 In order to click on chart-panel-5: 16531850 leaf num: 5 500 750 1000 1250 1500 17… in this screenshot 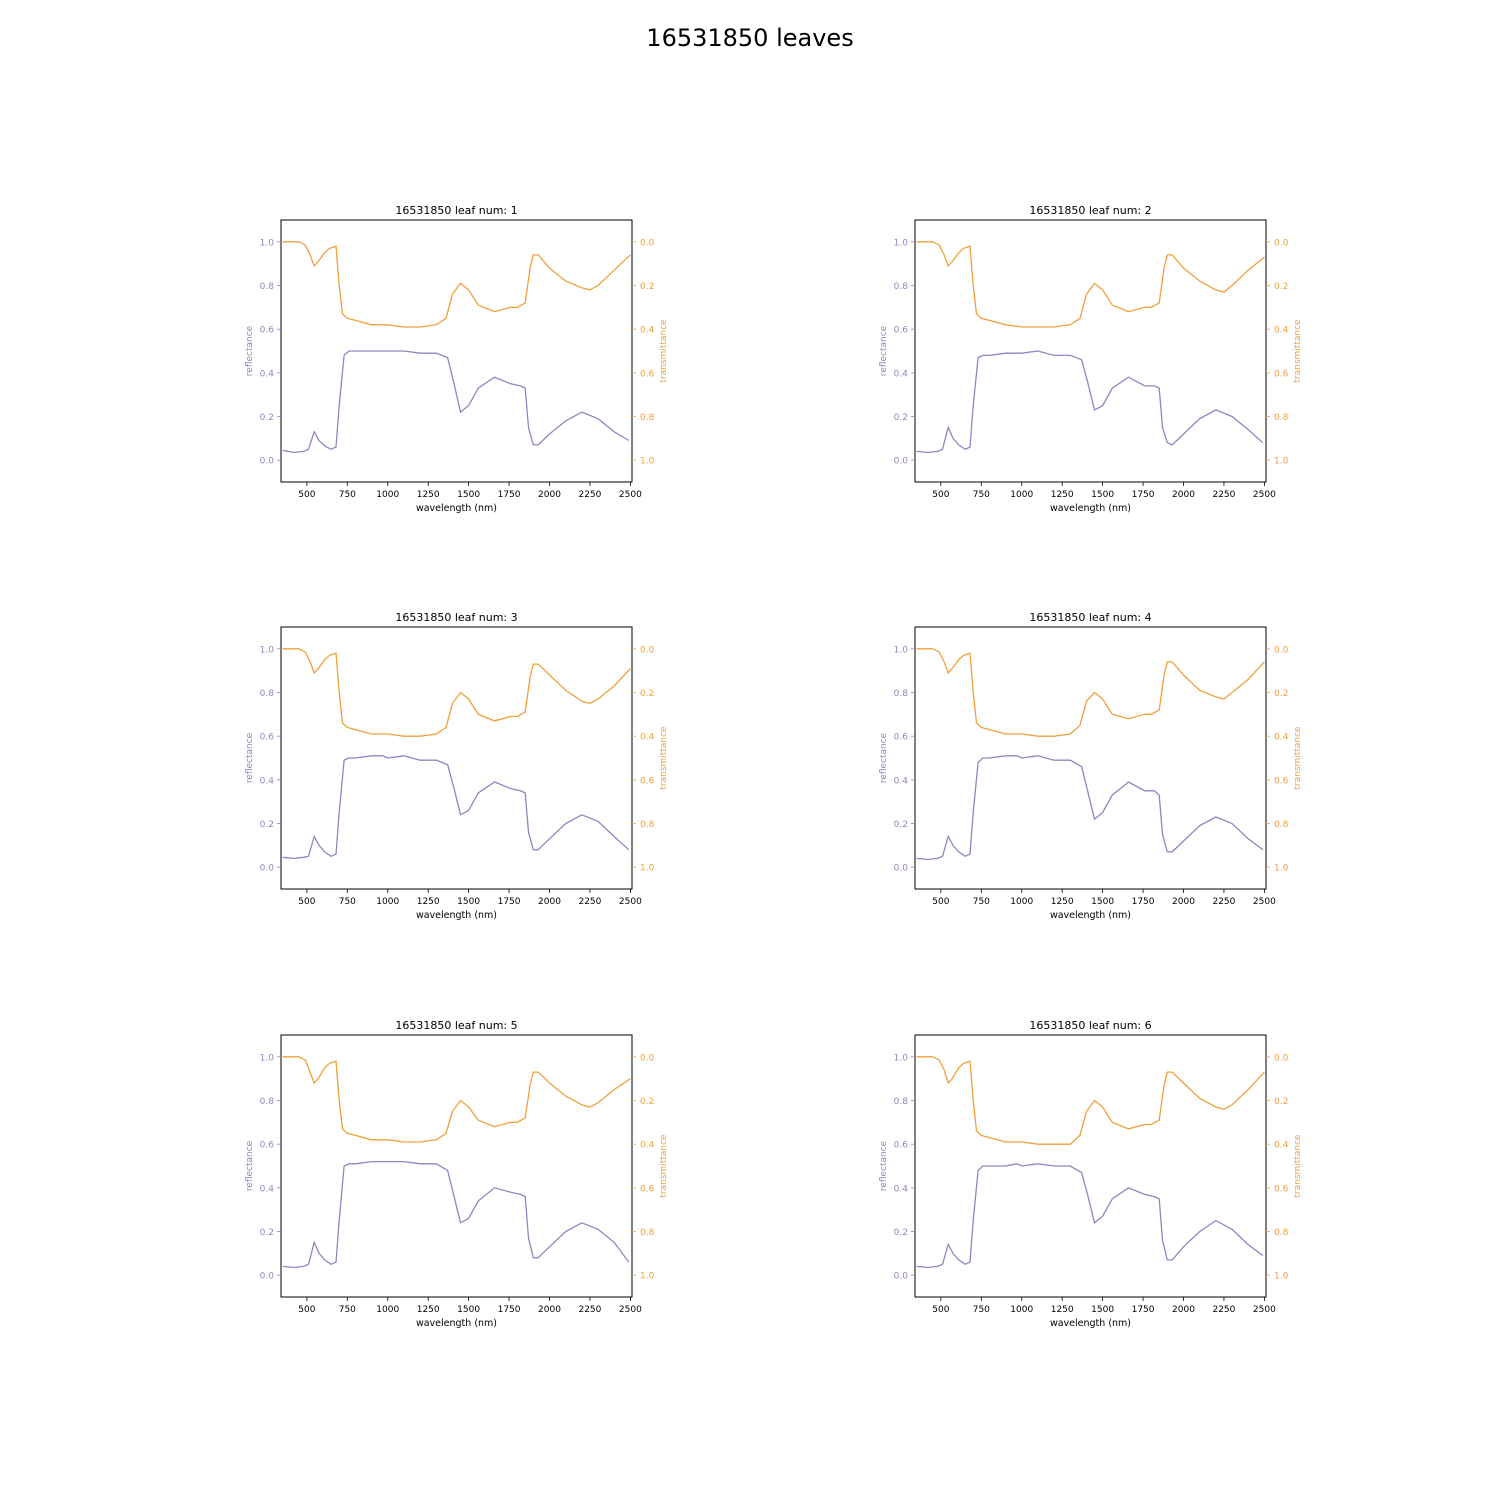, I will do `click(457, 1174)`.